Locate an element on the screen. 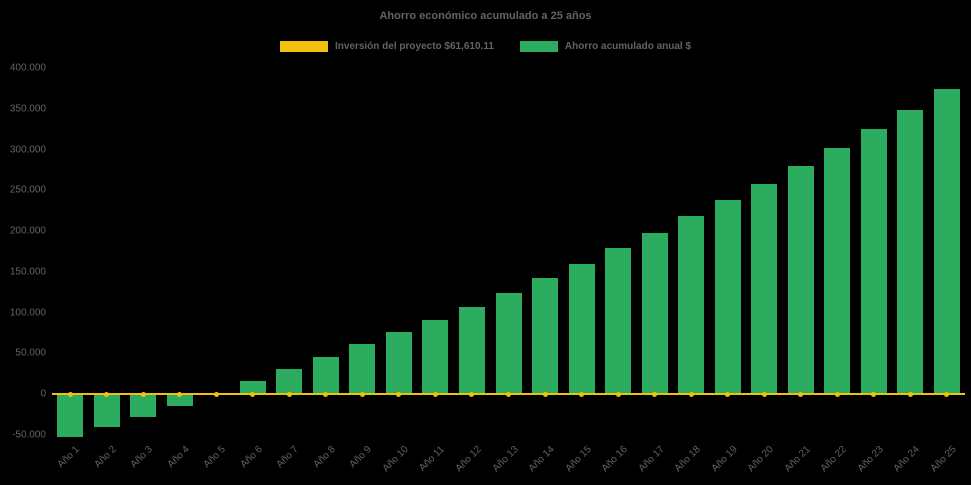  x-tick-label: Año 2 is located at coordinates (105, 457).